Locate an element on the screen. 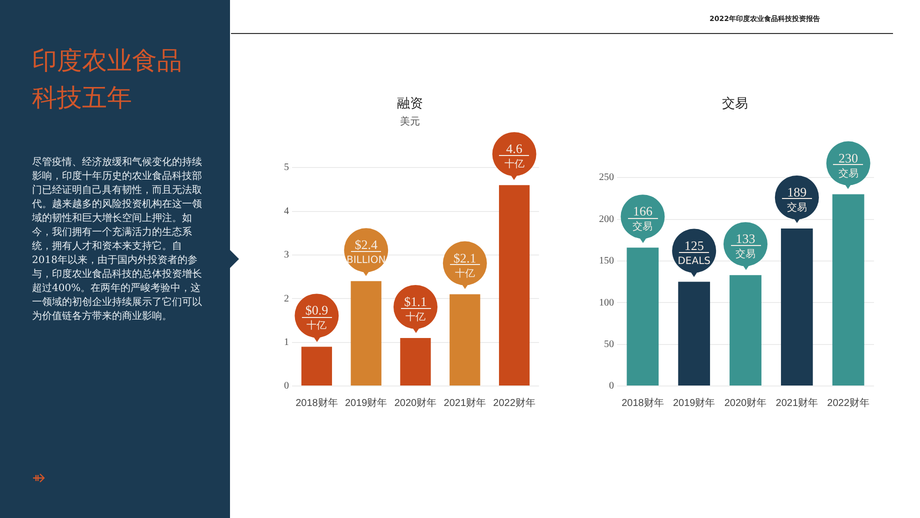  y-tick-label: 50 is located at coordinates (609, 344).